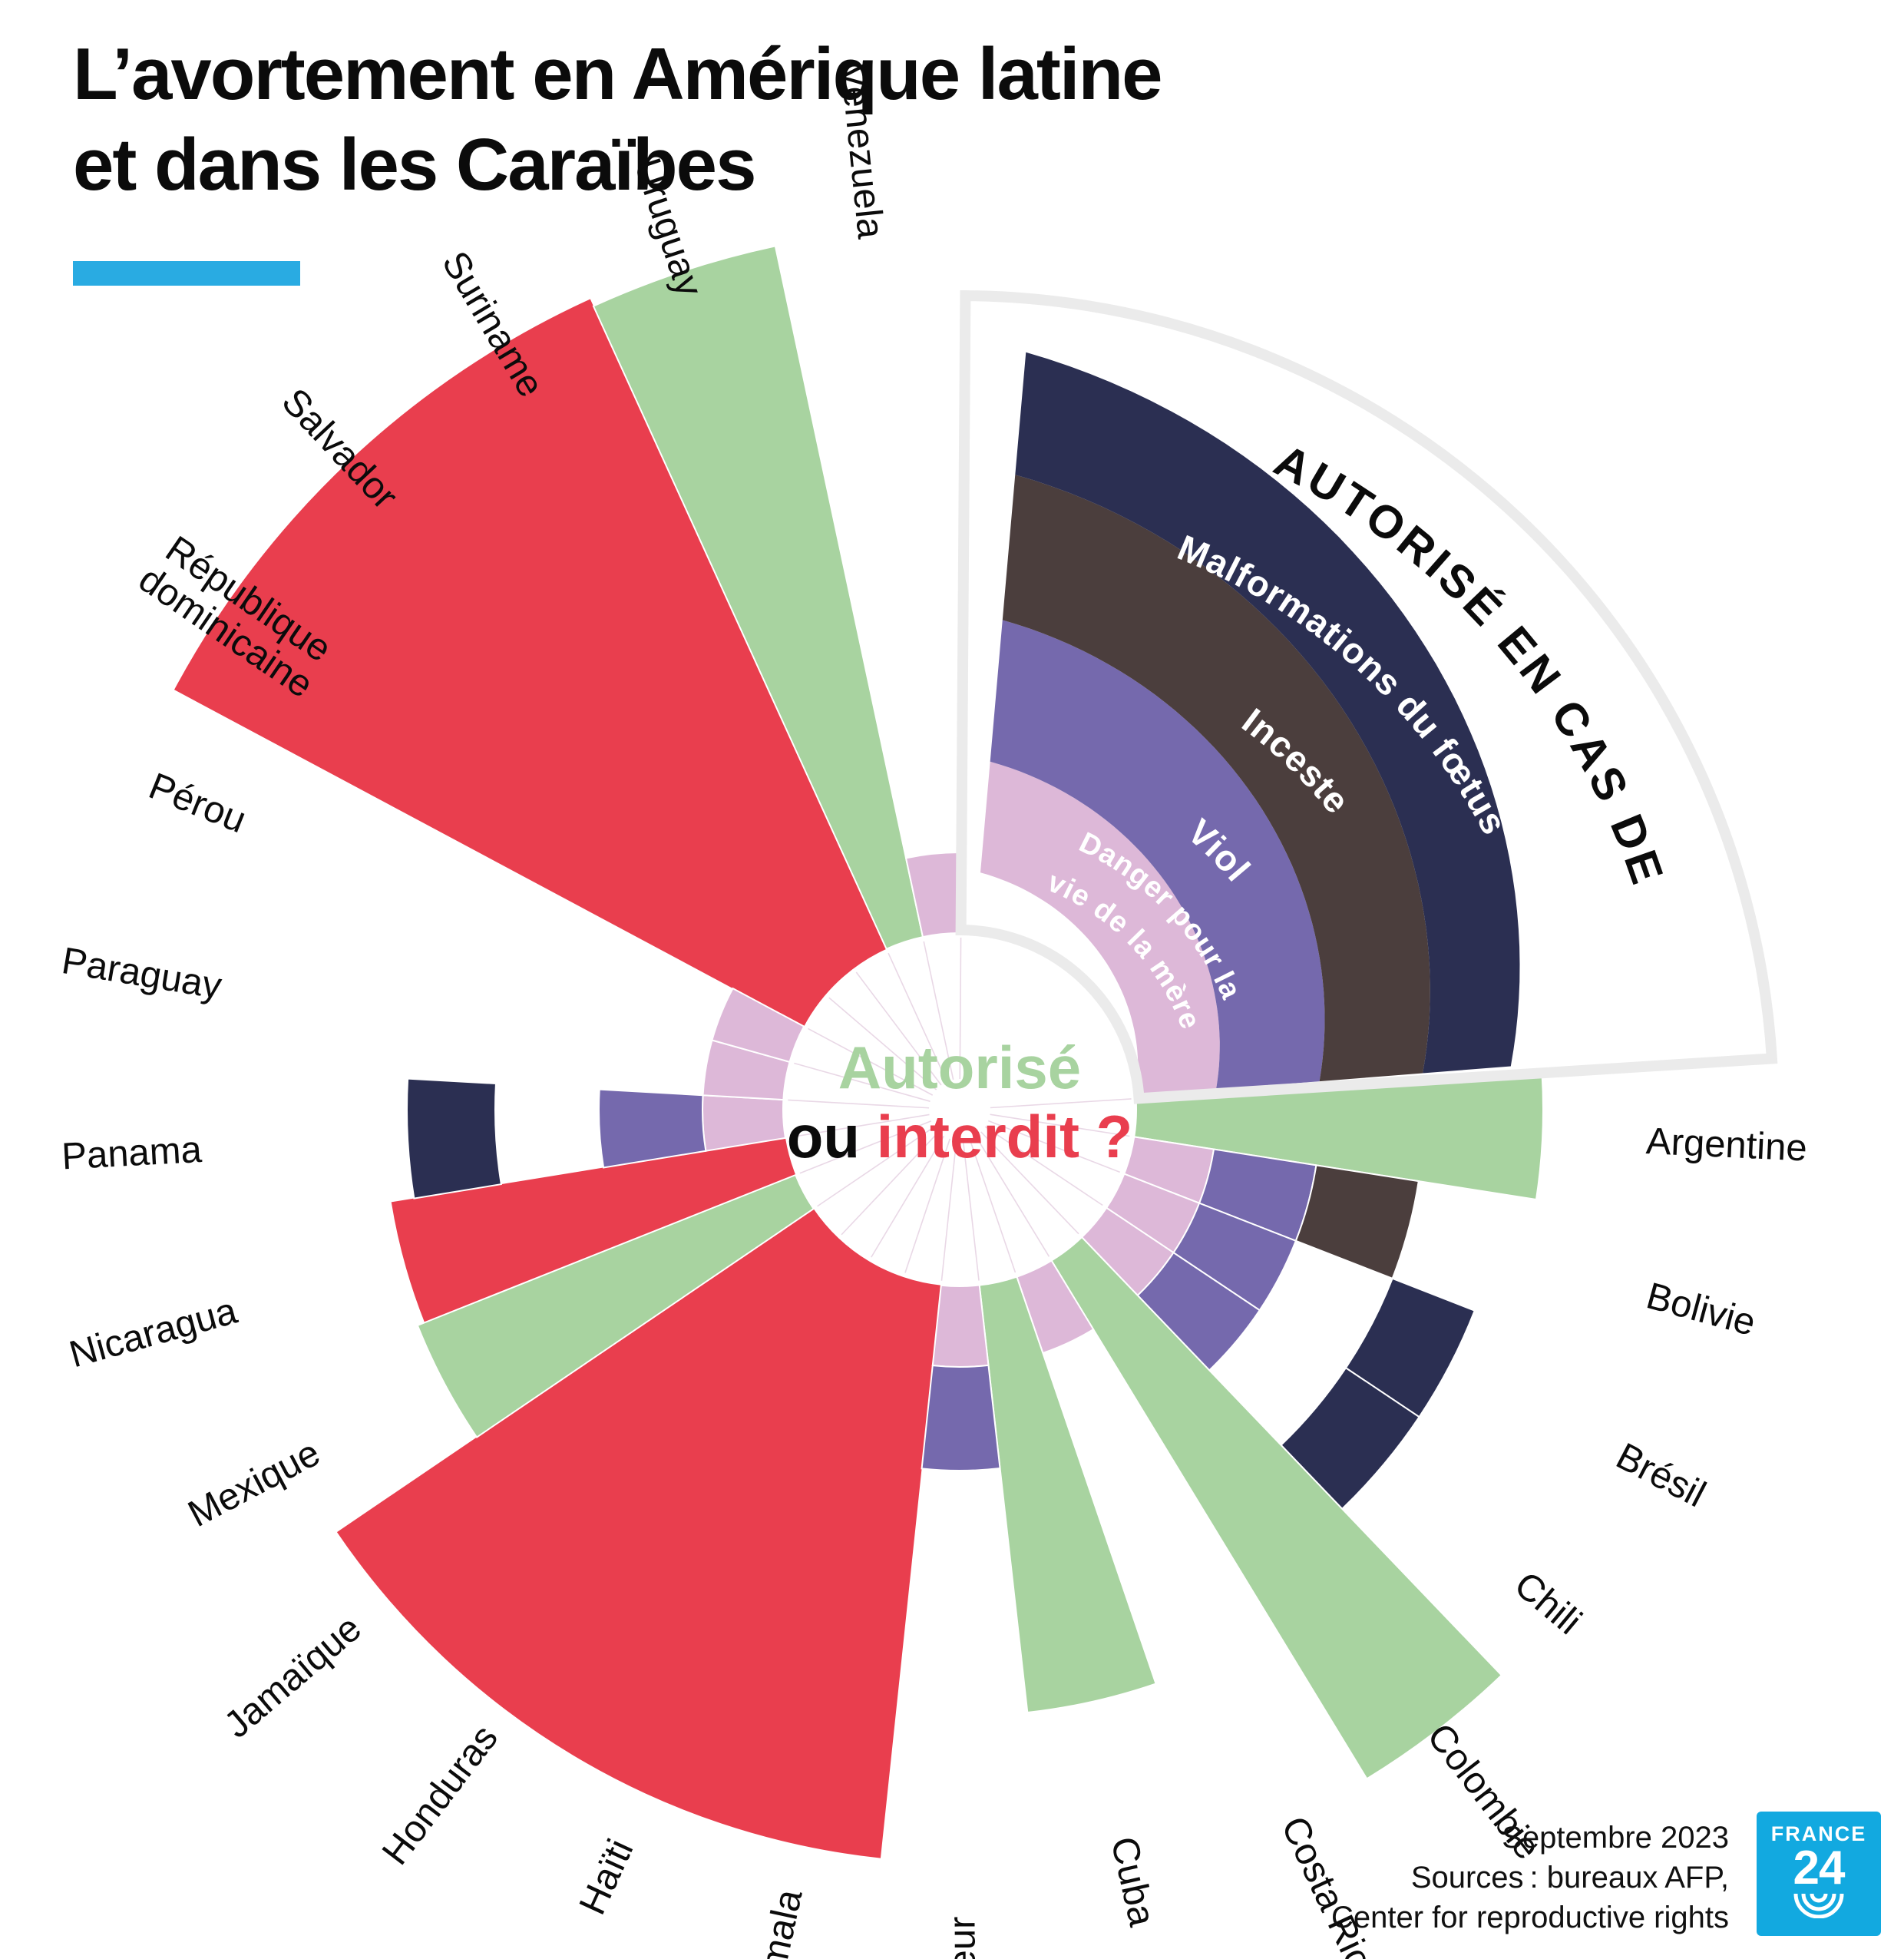 This screenshot has width=1904, height=1959. Describe the element at coordinates (960, 1326) in the screenshot. I see `ring-danger-equateur` at that location.